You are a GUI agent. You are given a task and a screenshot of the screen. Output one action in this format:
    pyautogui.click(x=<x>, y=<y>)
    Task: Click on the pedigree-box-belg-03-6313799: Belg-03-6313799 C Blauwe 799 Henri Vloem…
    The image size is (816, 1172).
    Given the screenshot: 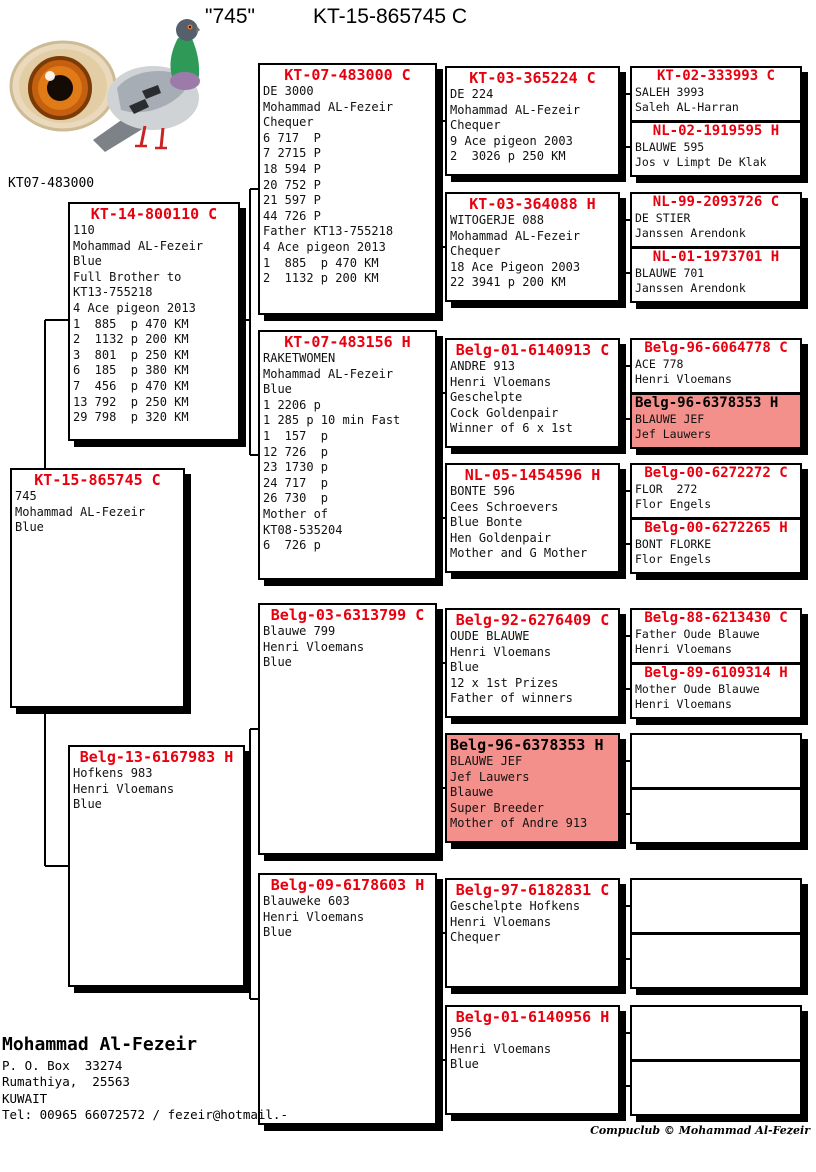 What is the action you would take?
    pyautogui.click(x=347, y=729)
    